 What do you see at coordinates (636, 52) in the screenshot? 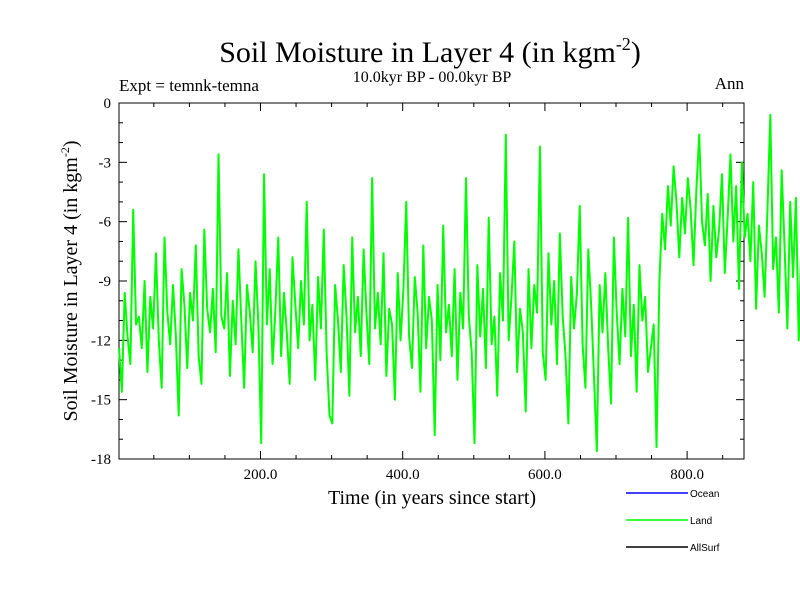
I see `chart-title-close: )` at bounding box center [636, 52].